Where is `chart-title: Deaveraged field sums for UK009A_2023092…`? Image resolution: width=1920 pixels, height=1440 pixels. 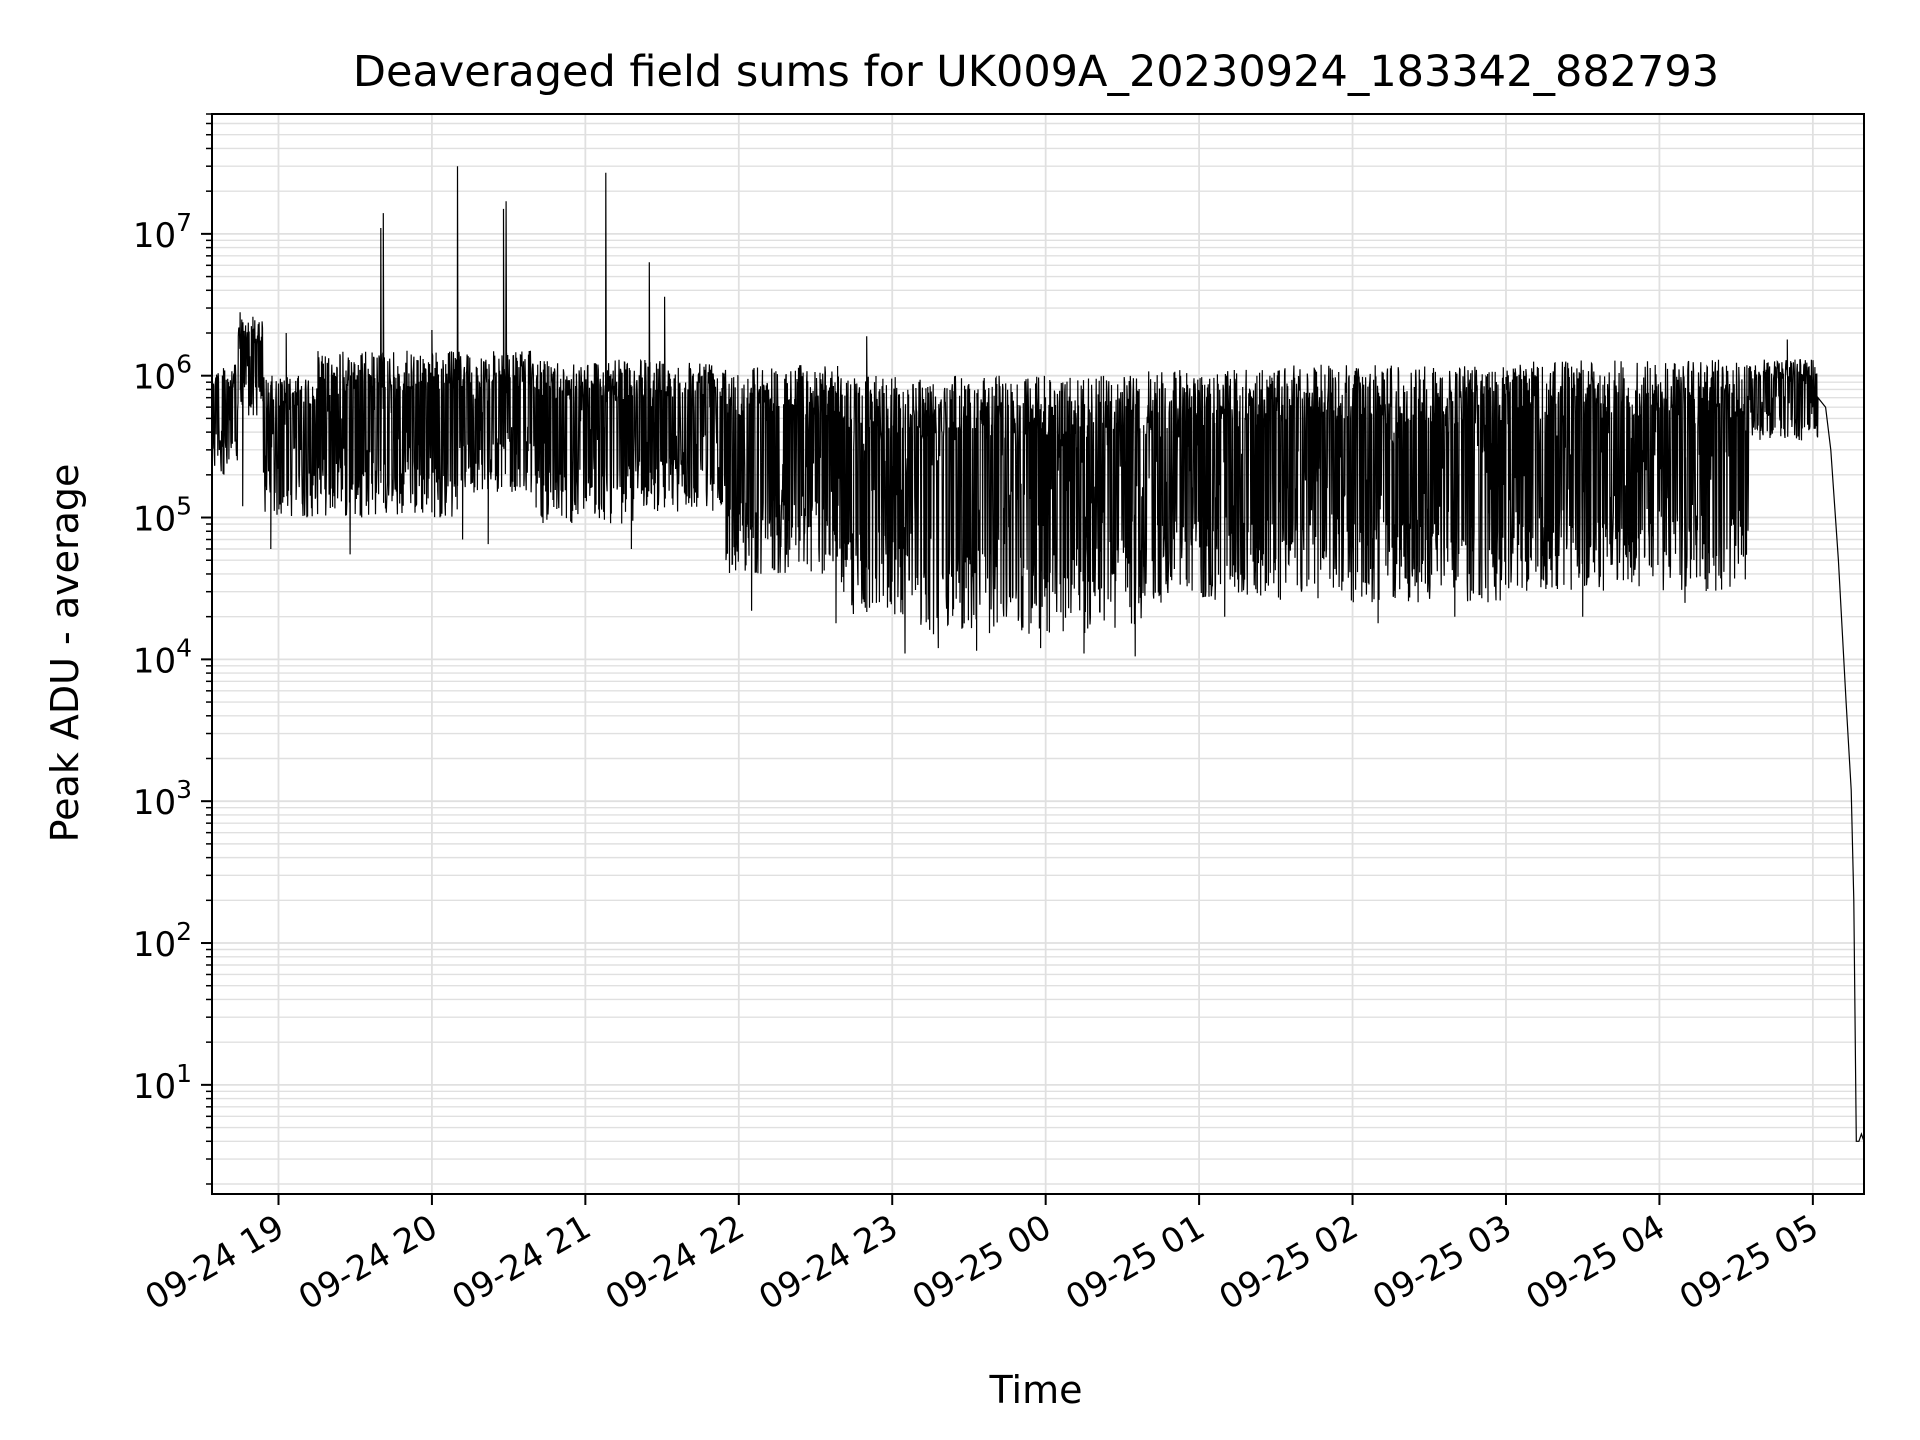 chart-title: Deaveraged field sums for UK009A_2023092… is located at coordinates (1036, 72).